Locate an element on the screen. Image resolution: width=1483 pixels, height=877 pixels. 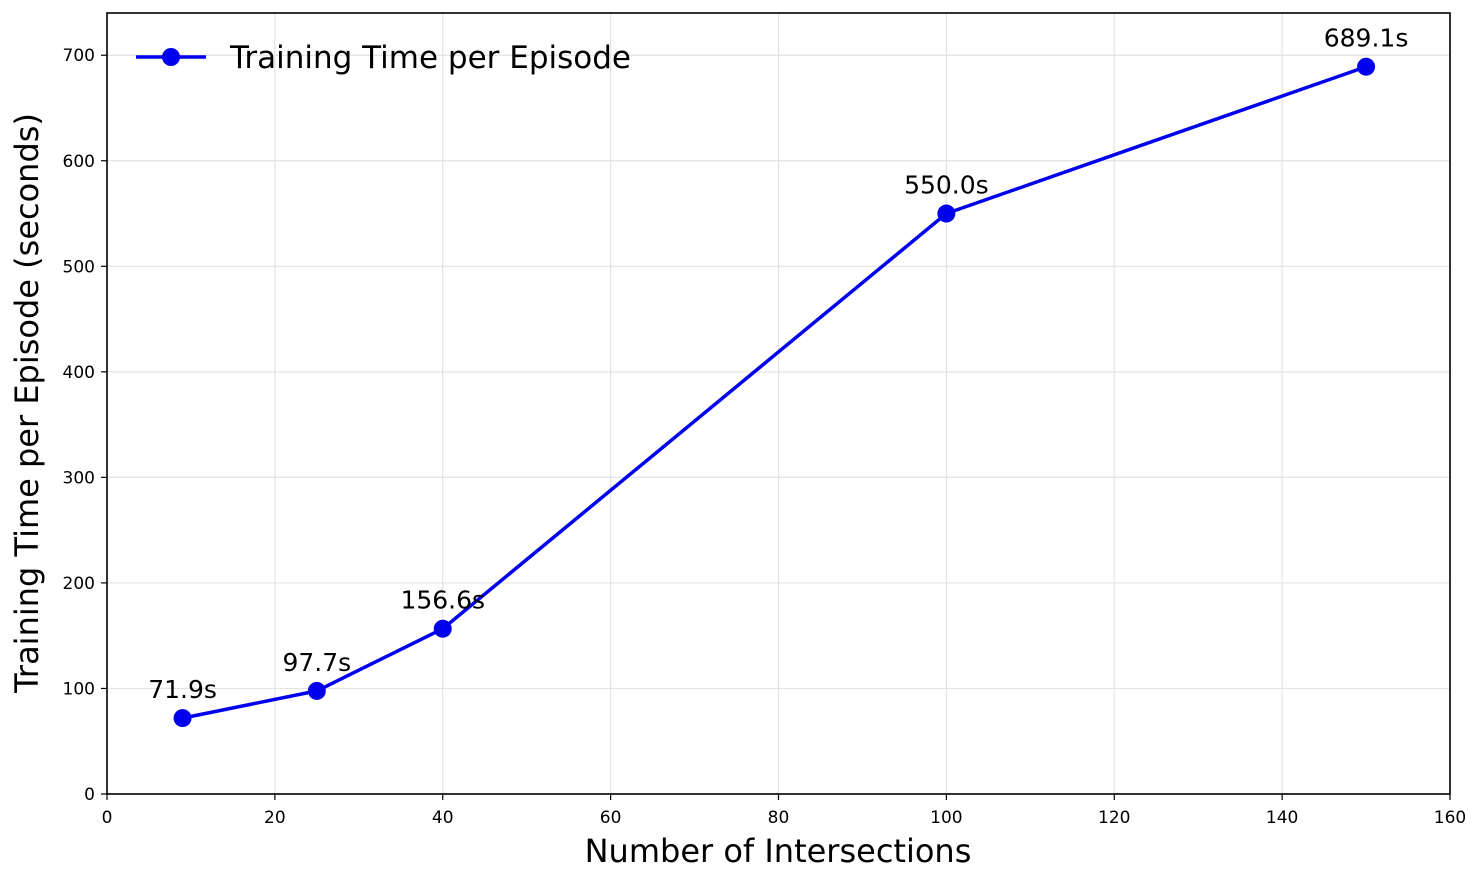
x-tick-label: 100 is located at coordinates (946, 818).